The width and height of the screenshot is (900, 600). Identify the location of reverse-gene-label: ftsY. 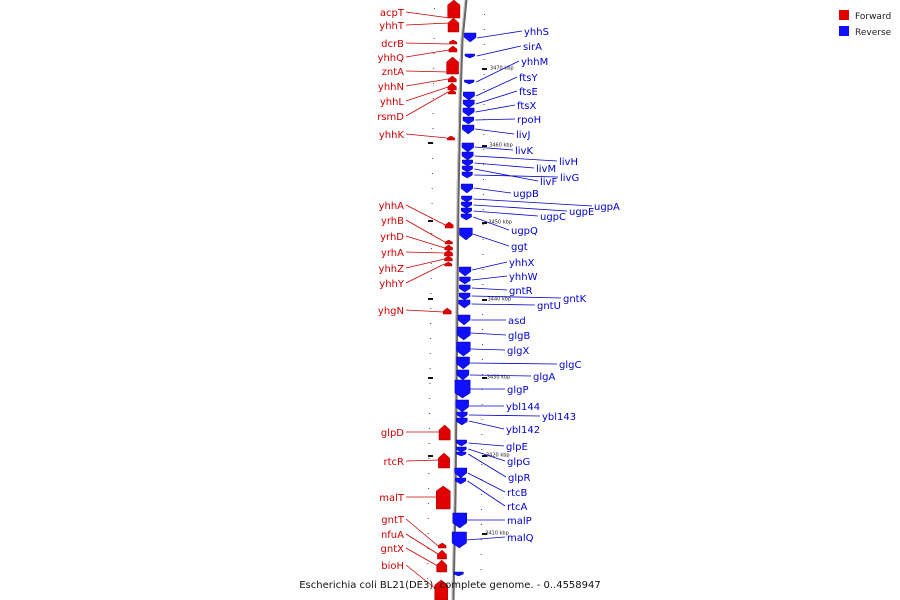
(528, 78).